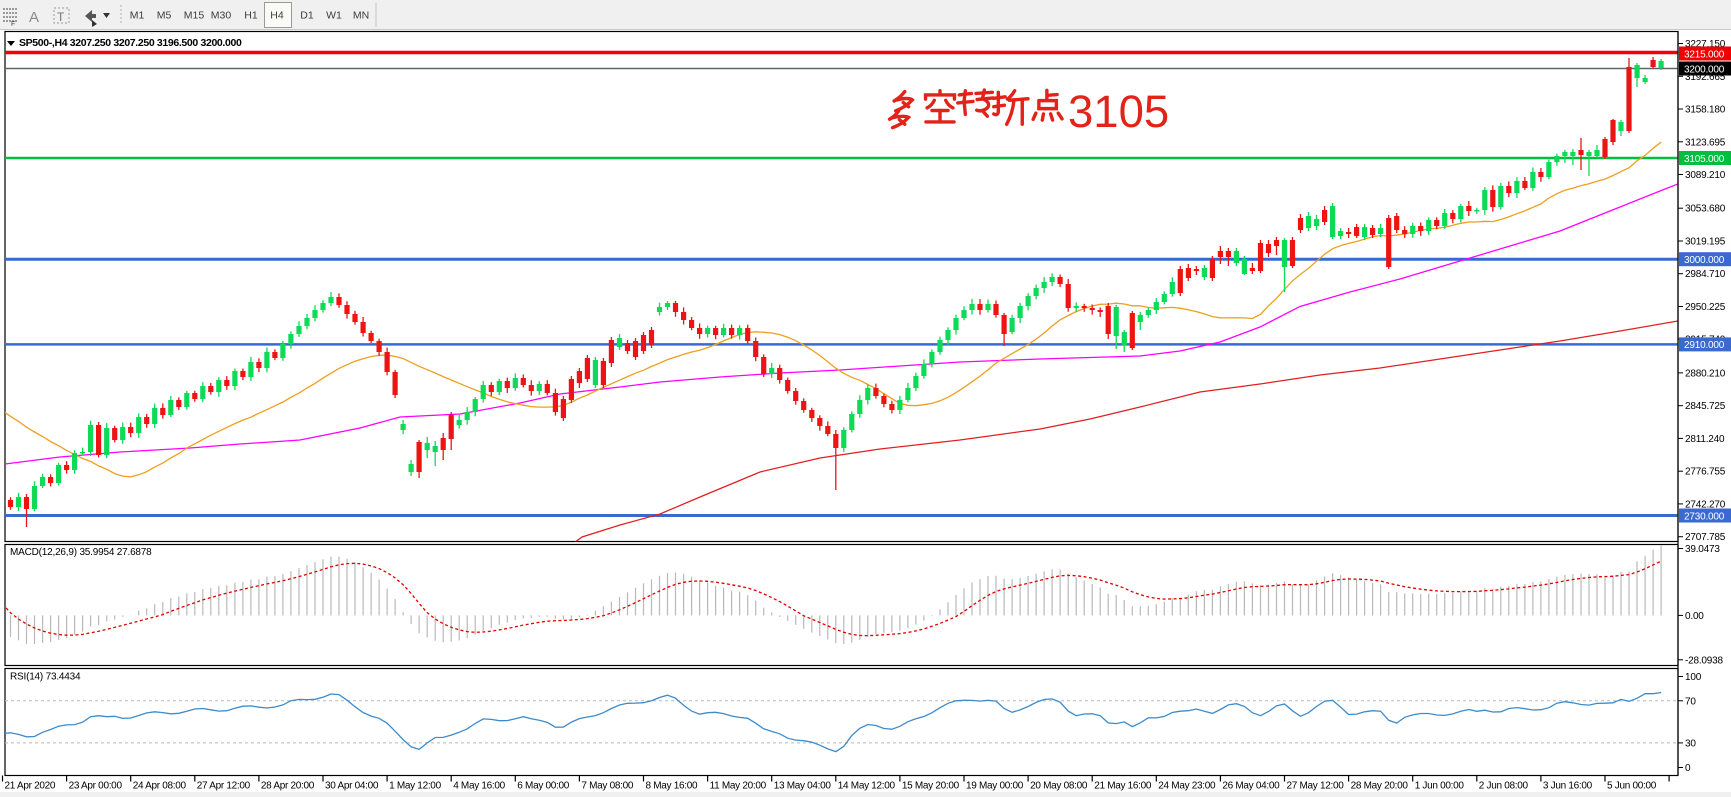 The width and height of the screenshot is (1731, 797). Describe the element at coordinates (931, 786) in the screenshot. I see `svg-text: 15 May 20:00` at that location.